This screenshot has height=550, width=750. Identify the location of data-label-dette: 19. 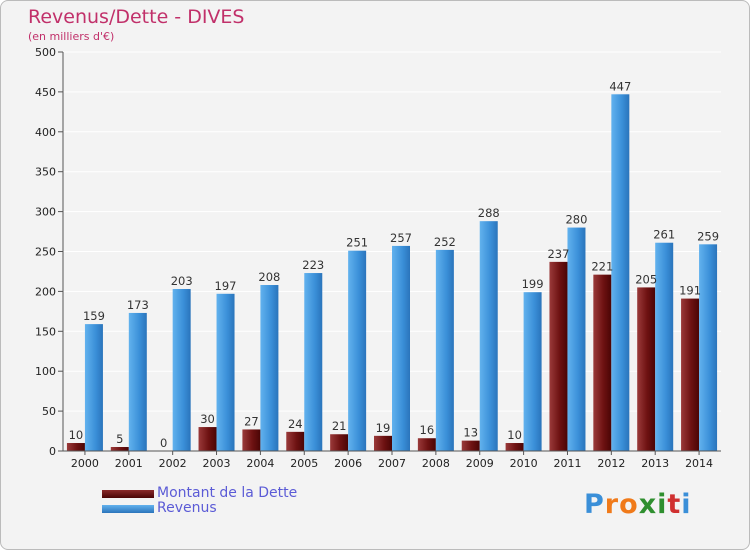
(383, 428).